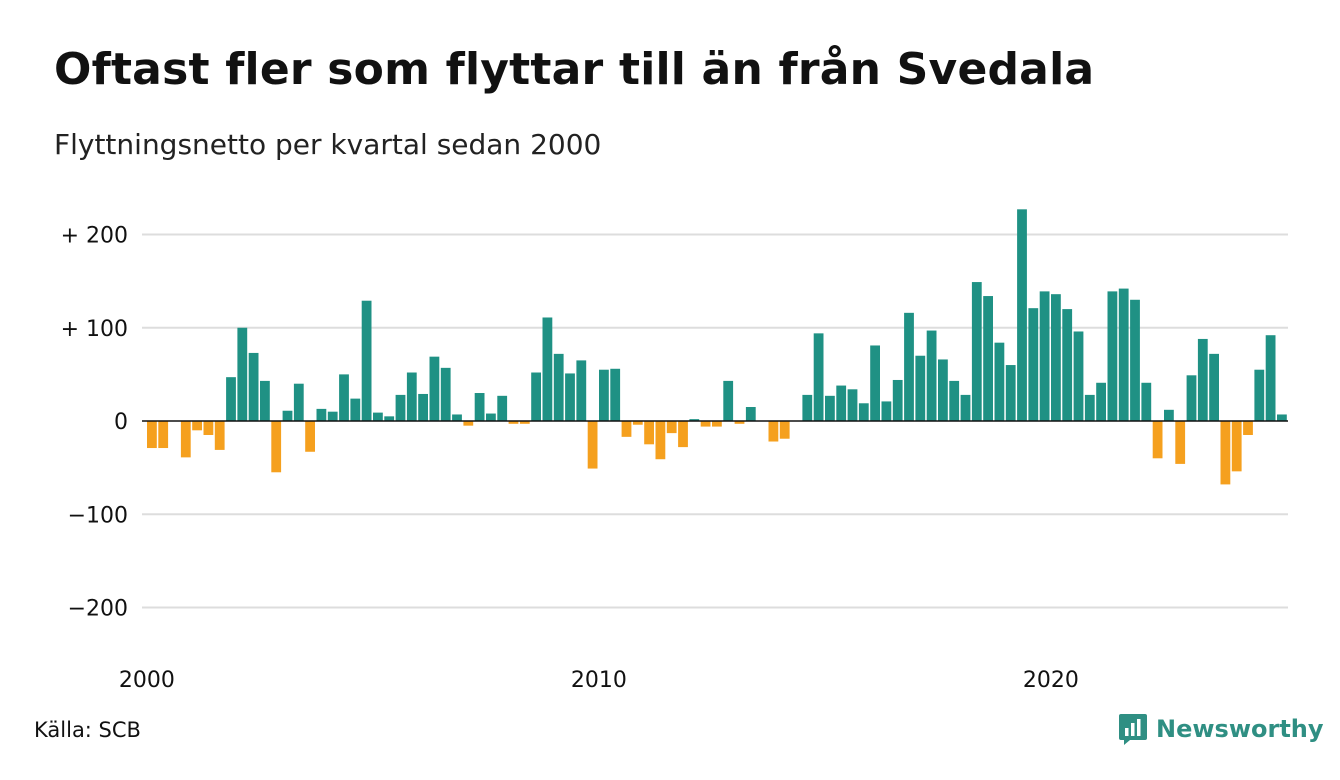 Image resolution: width=1340 pixels, height=780 pixels. I want to click on brand-logo: Newsworthy, so click(1221, 729).